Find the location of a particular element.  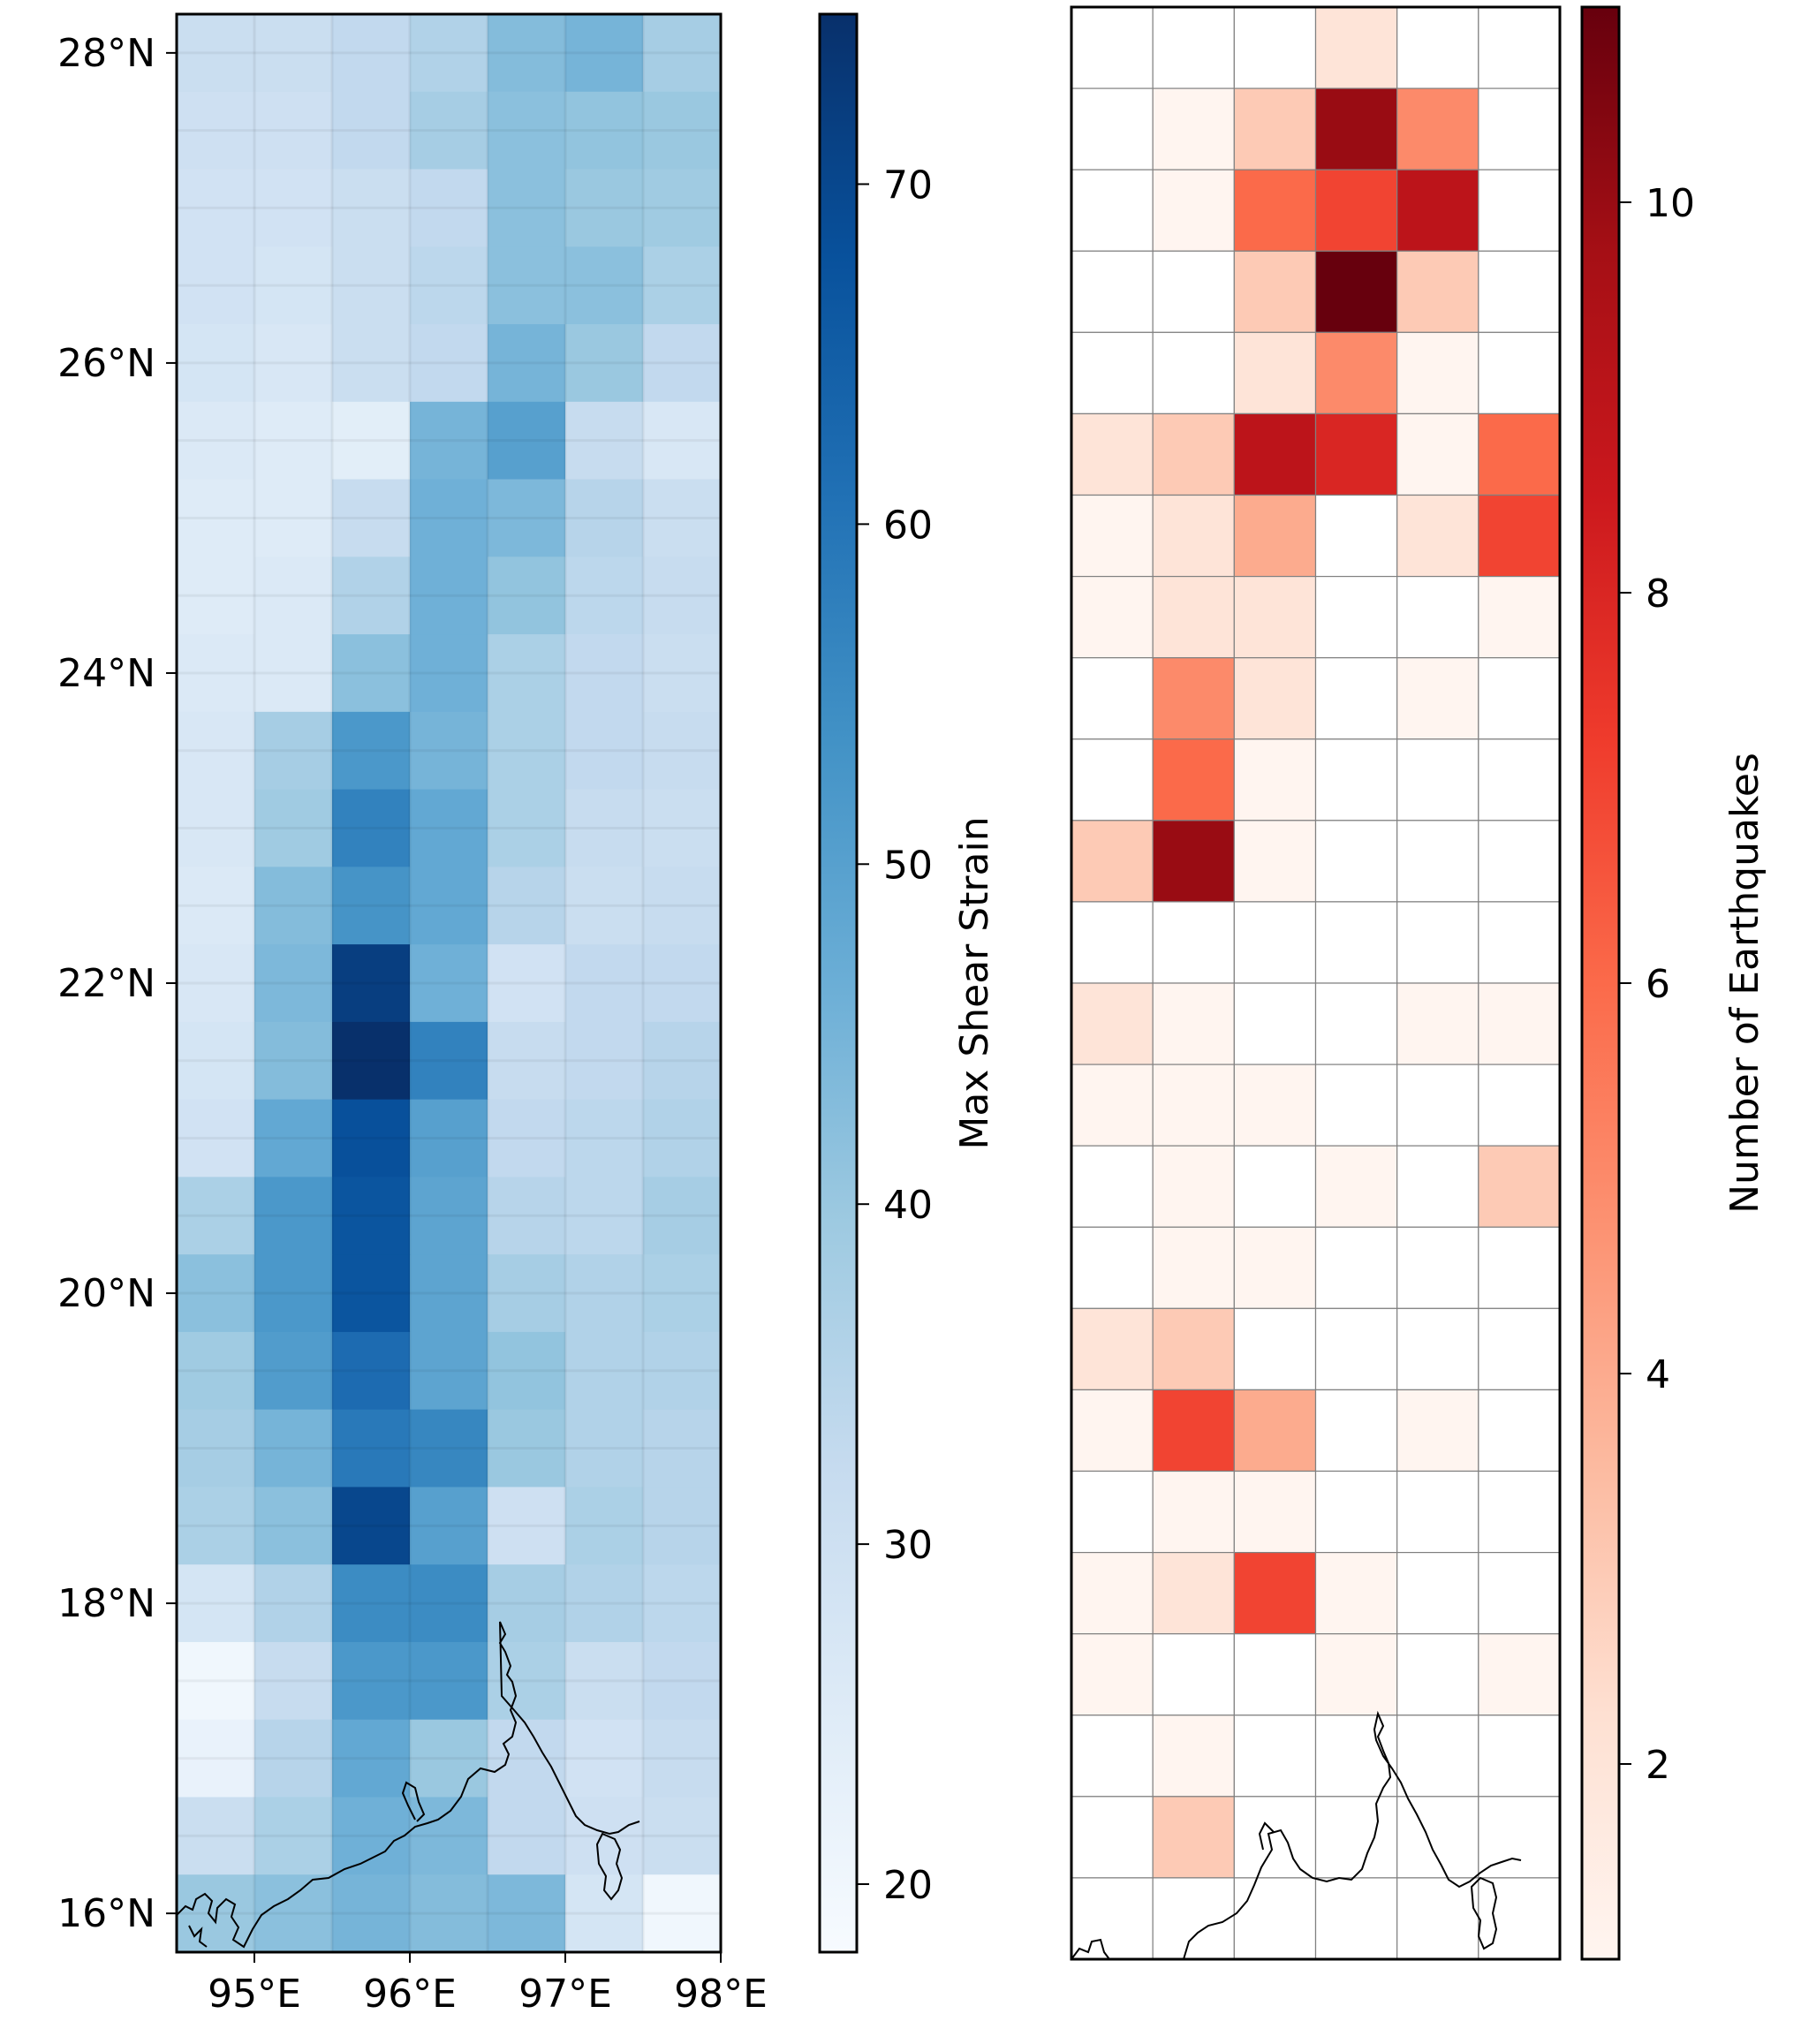

strain-colorbar-ticks: 20 30 40 50 60 70 is located at coordinates (895, 1035).